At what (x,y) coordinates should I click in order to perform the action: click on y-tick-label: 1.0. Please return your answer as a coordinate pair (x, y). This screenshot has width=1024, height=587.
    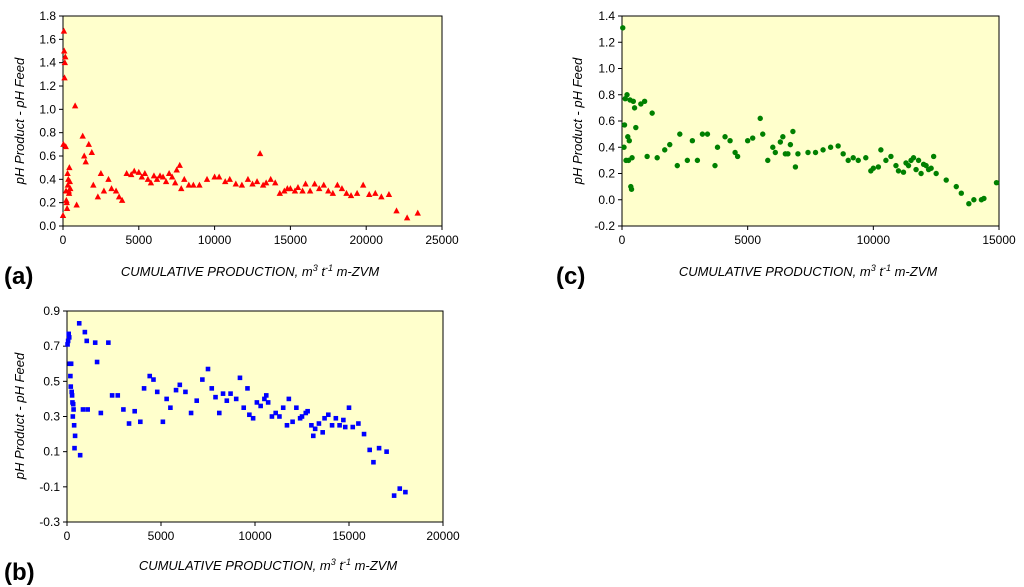
    Looking at the image, I should click on (606, 69).